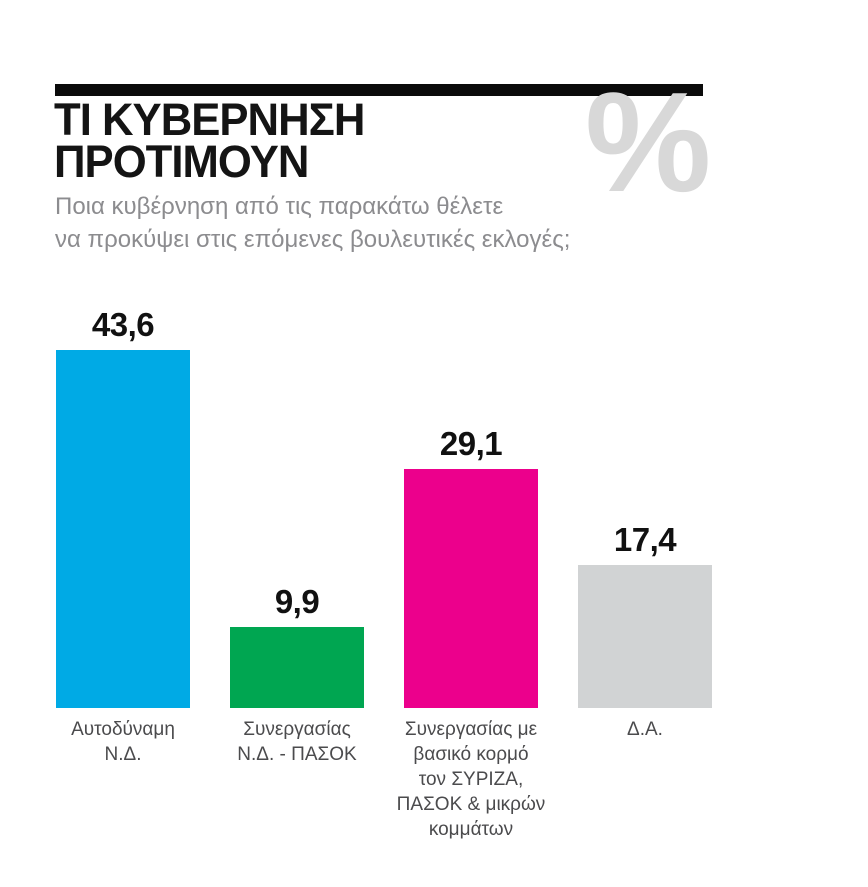 The image size is (868, 887). Describe the element at coordinates (379, 90) in the screenshot. I see `header-rule` at that location.